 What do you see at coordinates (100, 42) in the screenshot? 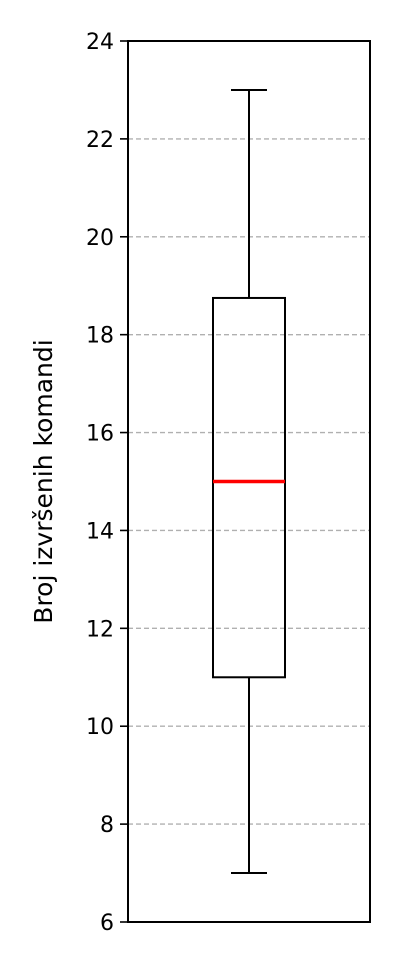
I see `y-tick-label-24: 24` at bounding box center [100, 42].